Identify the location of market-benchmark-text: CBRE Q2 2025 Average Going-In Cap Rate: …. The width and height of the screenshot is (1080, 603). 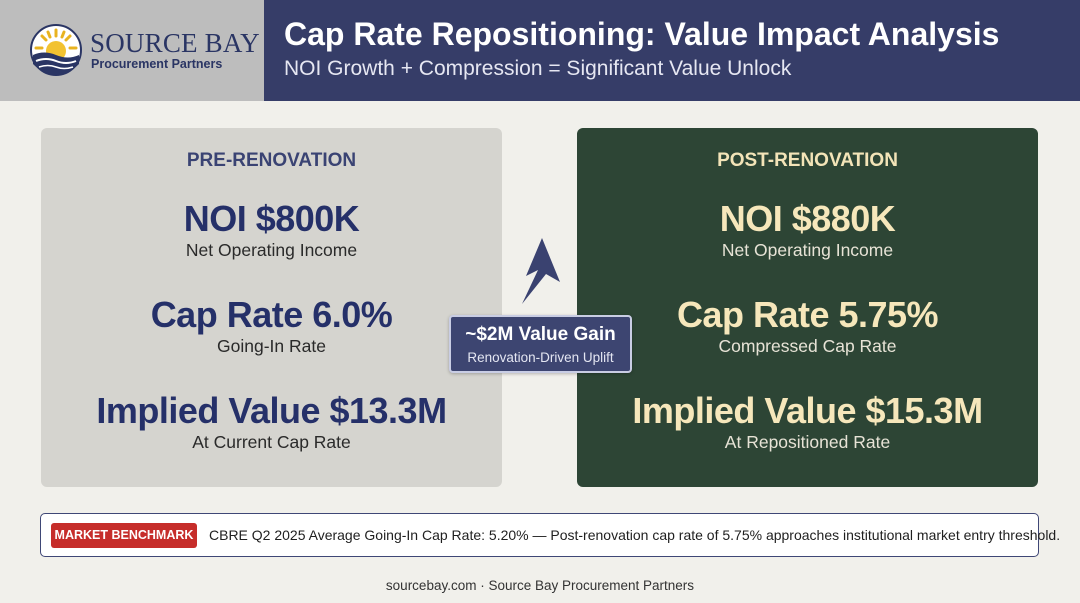
(635, 535).